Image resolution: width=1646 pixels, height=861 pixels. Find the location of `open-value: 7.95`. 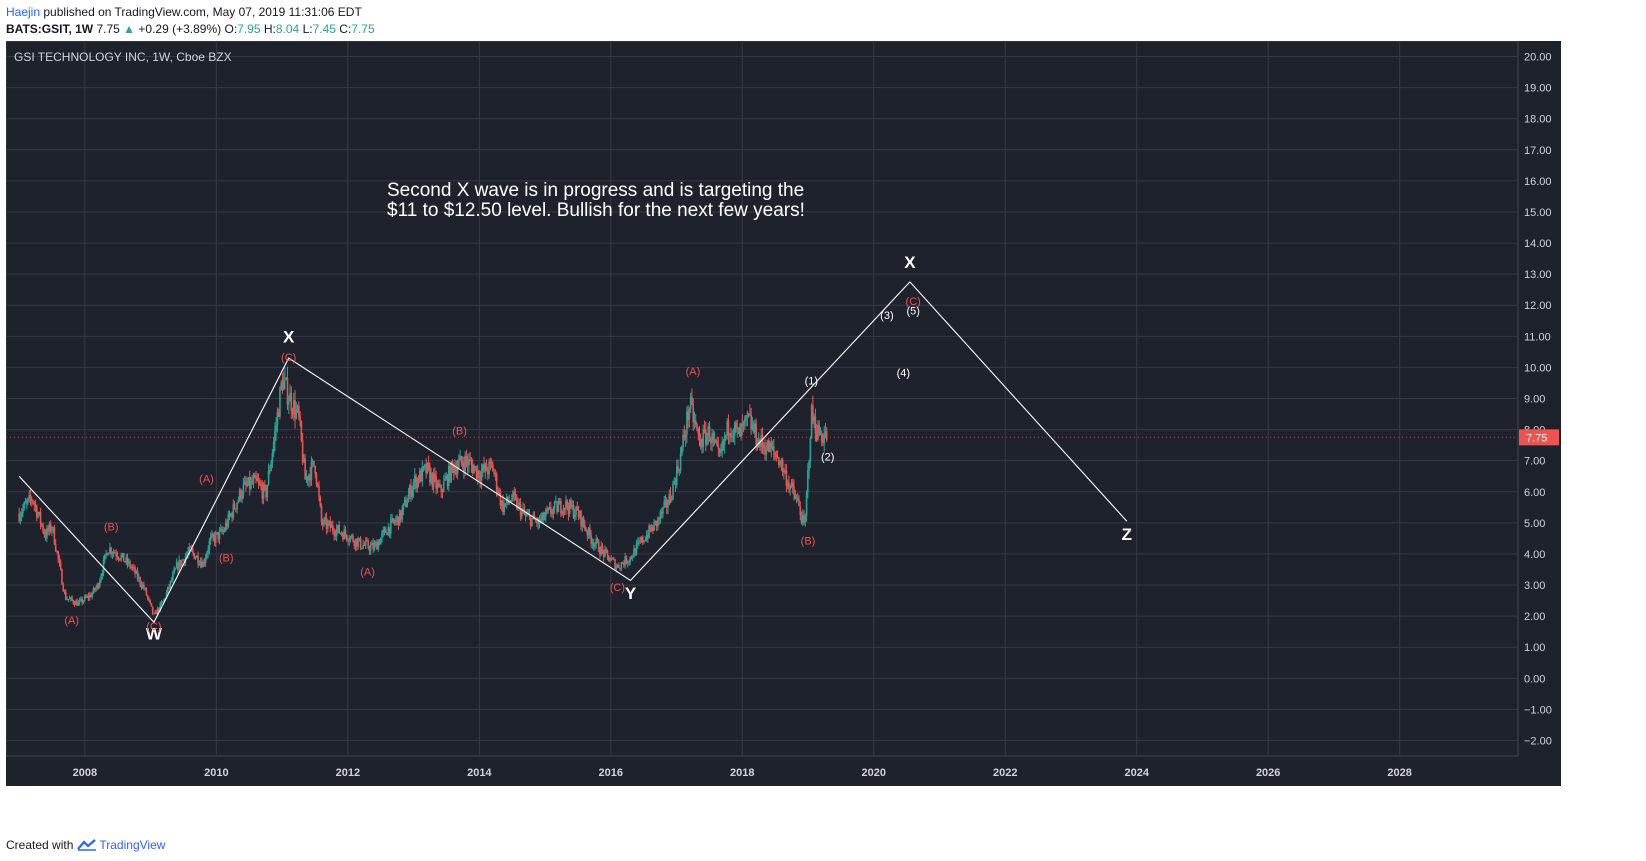

open-value: 7.95 is located at coordinates (249, 29).